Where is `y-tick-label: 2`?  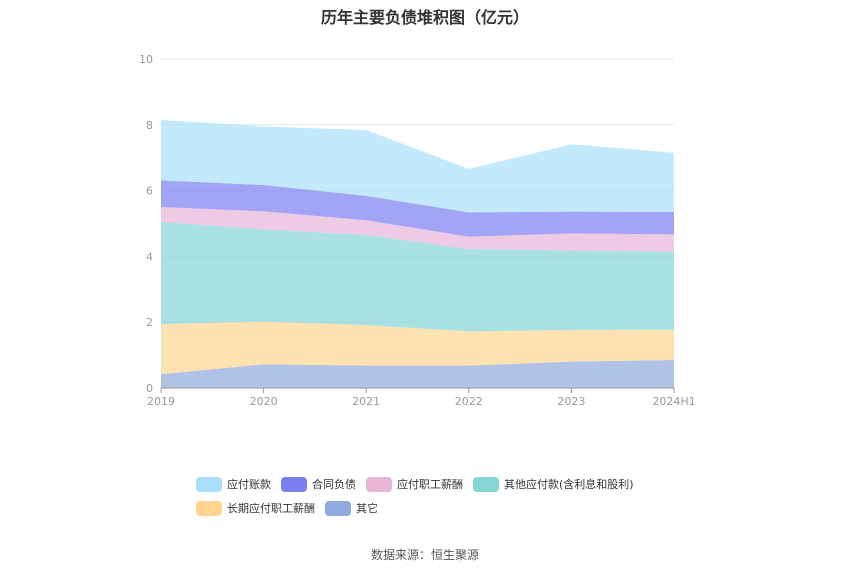
y-tick-label: 2 is located at coordinates (149, 322).